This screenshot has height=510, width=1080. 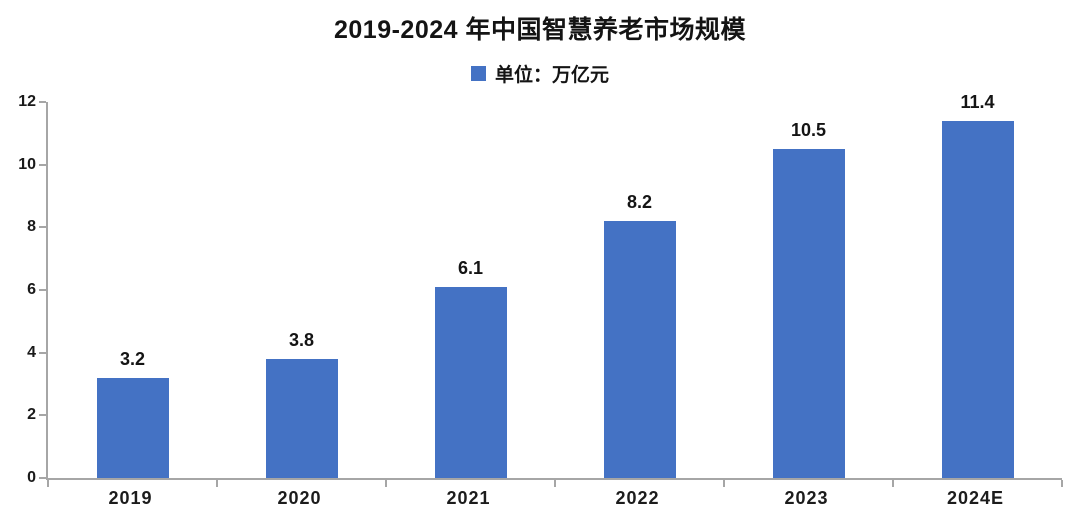 I want to click on x-axis-tick-label: 2022, so click(x=637, y=498).